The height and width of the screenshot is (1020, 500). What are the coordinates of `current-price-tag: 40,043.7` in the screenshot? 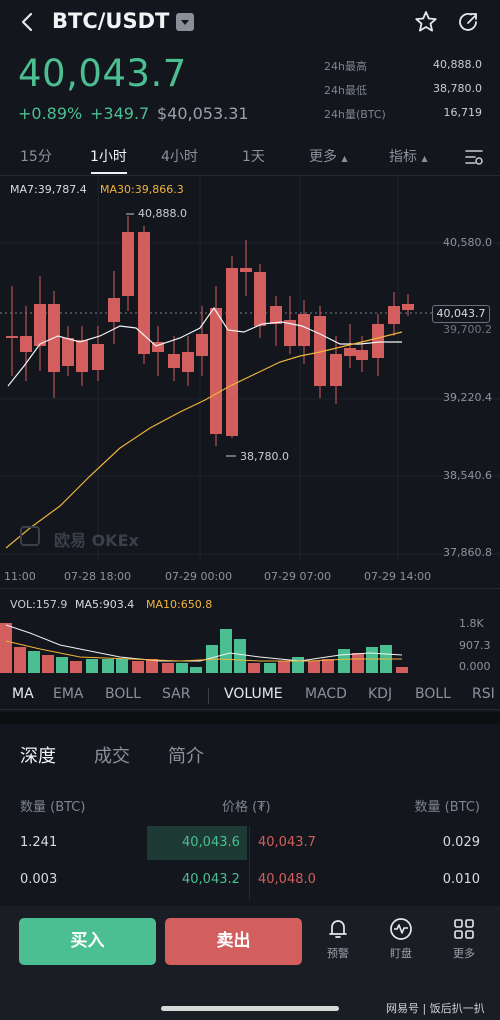 It's located at (461, 314).